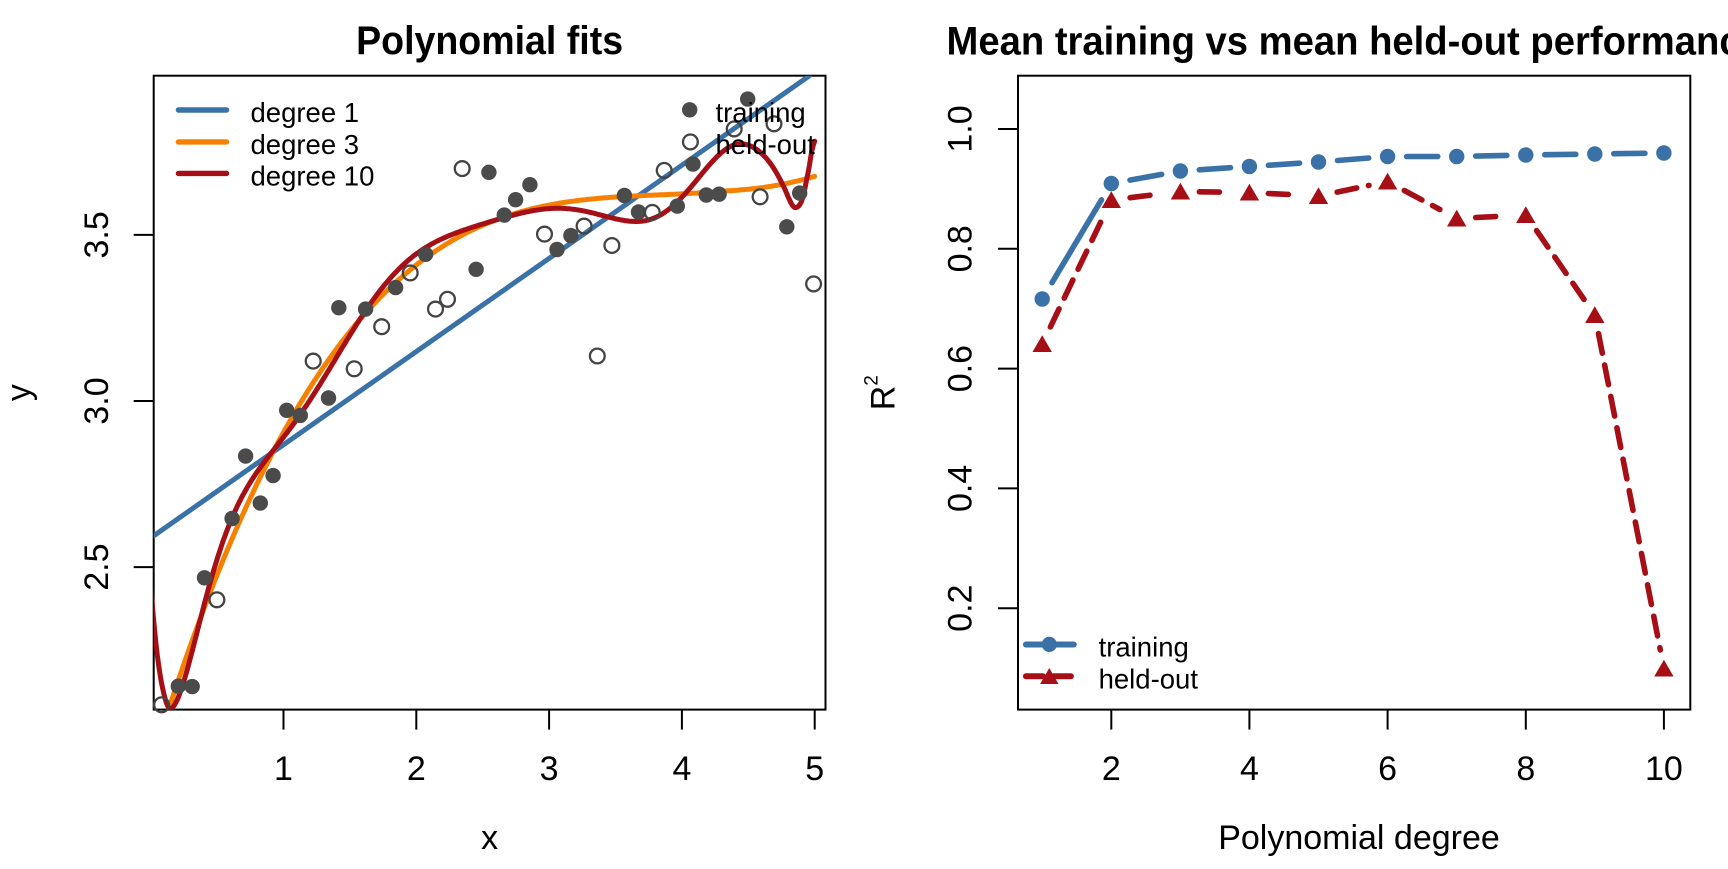 The width and height of the screenshot is (1728, 869). What do you see at coordinates (961, 368) in the screenshot?
I see `svg-text: 0.6` at bounding box center [961, 368].